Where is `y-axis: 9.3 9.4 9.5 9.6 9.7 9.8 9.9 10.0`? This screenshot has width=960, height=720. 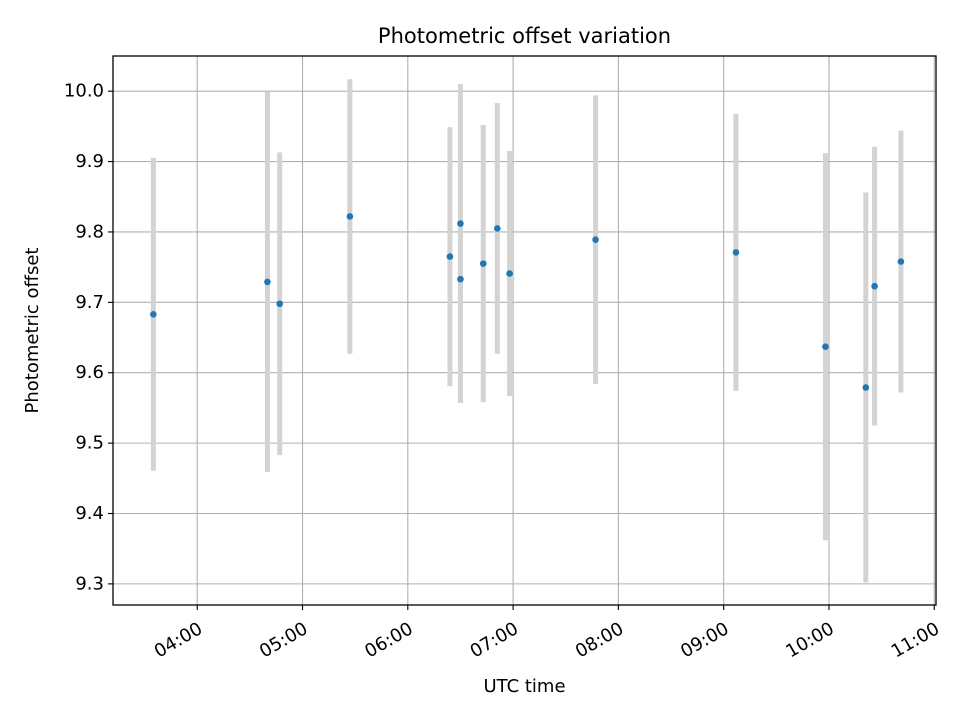 y-axis: 9.3 9.4 9.5 9.6 9.7 9.8 9.9 10.0 is located at coordinates (88, 337).